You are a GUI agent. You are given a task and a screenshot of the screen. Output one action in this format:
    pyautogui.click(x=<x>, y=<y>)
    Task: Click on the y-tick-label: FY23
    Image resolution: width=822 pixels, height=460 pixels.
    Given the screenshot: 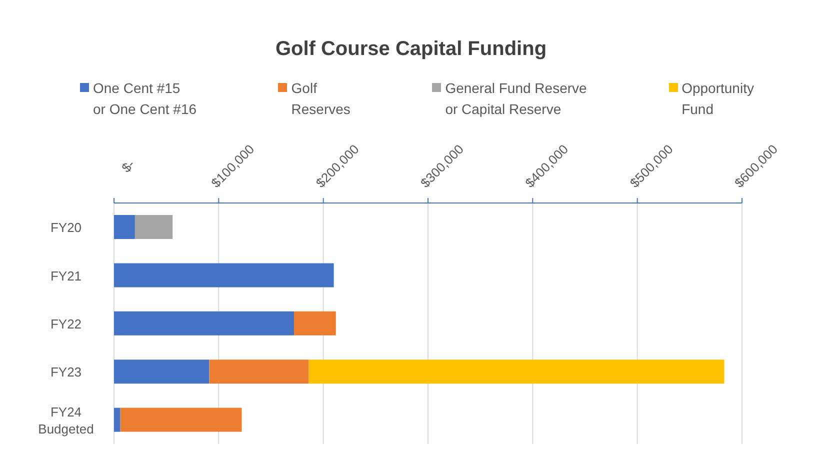 What is the action you would take?
    pyautogui.click(x=66, y=372)
    